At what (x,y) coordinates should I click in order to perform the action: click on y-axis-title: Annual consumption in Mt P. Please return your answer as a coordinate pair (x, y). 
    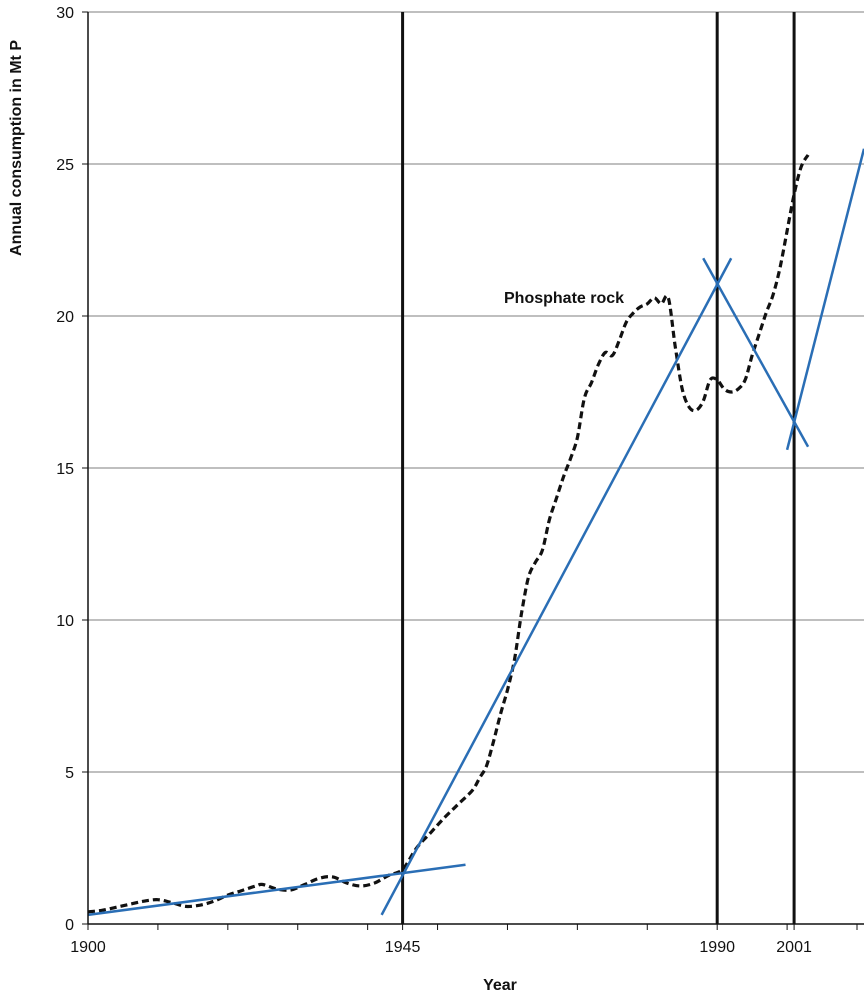
    Looking at the image, I should click on (16, 148).